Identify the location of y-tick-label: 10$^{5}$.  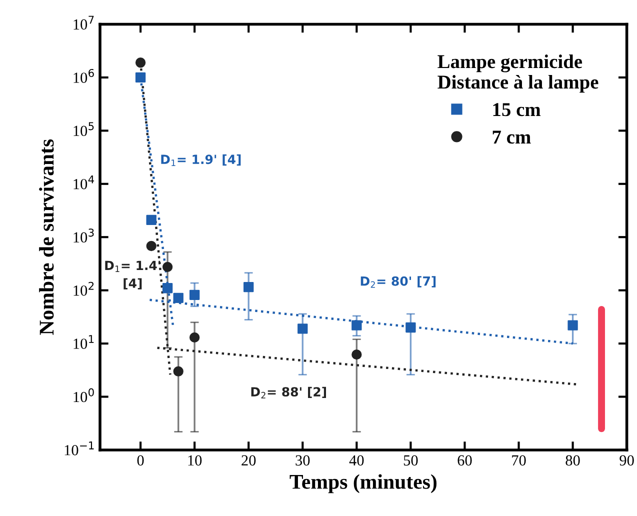
(84, 129).